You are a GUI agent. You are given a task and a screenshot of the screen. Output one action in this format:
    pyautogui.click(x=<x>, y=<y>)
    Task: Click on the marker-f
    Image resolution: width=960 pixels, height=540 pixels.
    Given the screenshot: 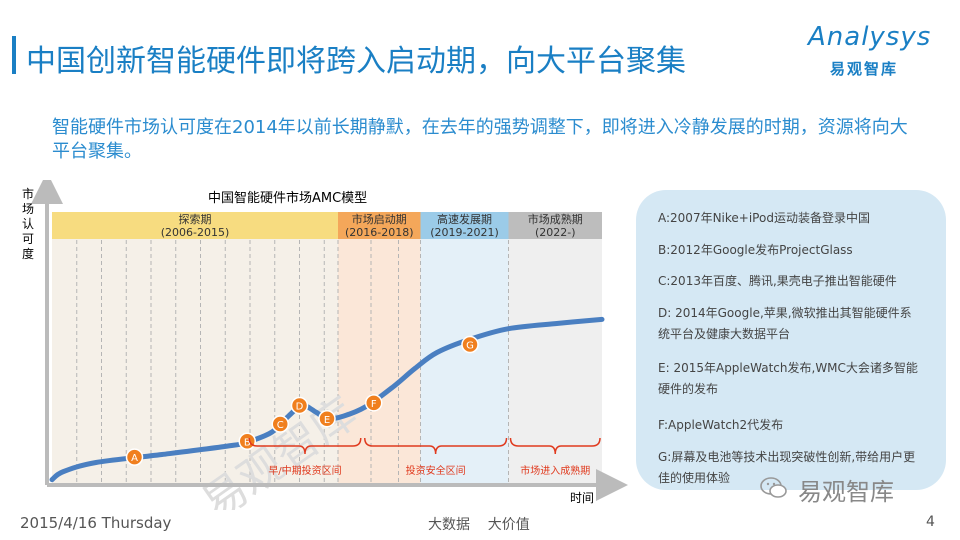 What is the action you would take?
    pyautogui.click(x=374, y=403)
    